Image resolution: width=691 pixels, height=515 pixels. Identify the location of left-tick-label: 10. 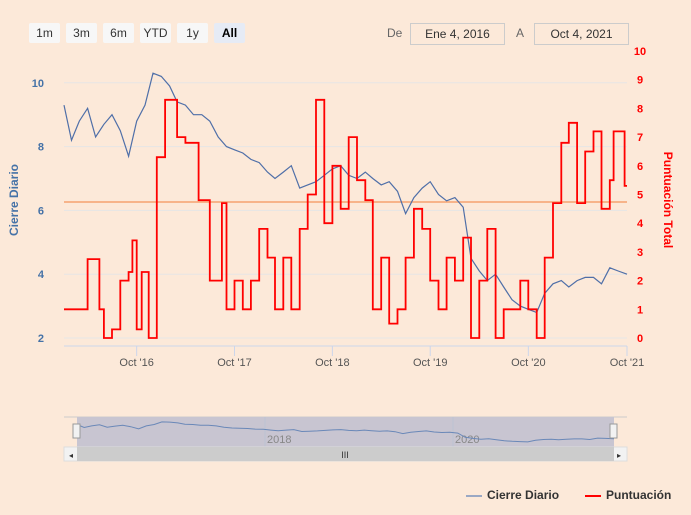
(38, 84).